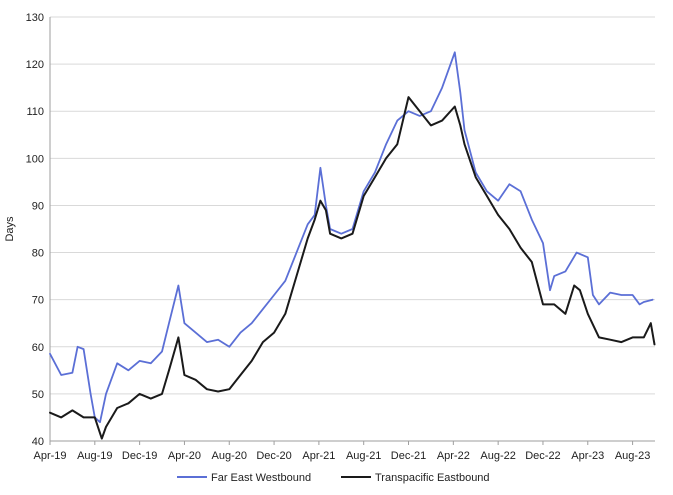  What do you see at coordinates (453, 456) in the screenshot?
I see `x-tick-label: Apr-22` at bounding box center [453, 456].